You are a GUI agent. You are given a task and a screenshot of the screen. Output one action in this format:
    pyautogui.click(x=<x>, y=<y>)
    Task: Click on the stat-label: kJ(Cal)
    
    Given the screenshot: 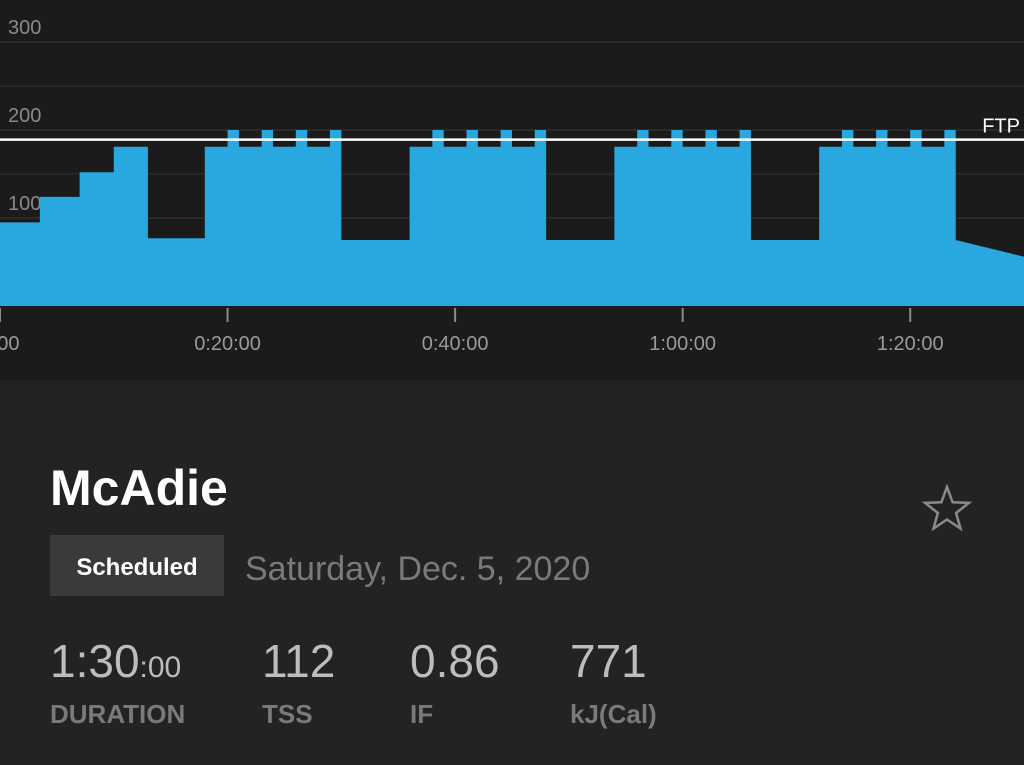 What is the action you would take?
    pyautogui.click(x=613, y=714)
    